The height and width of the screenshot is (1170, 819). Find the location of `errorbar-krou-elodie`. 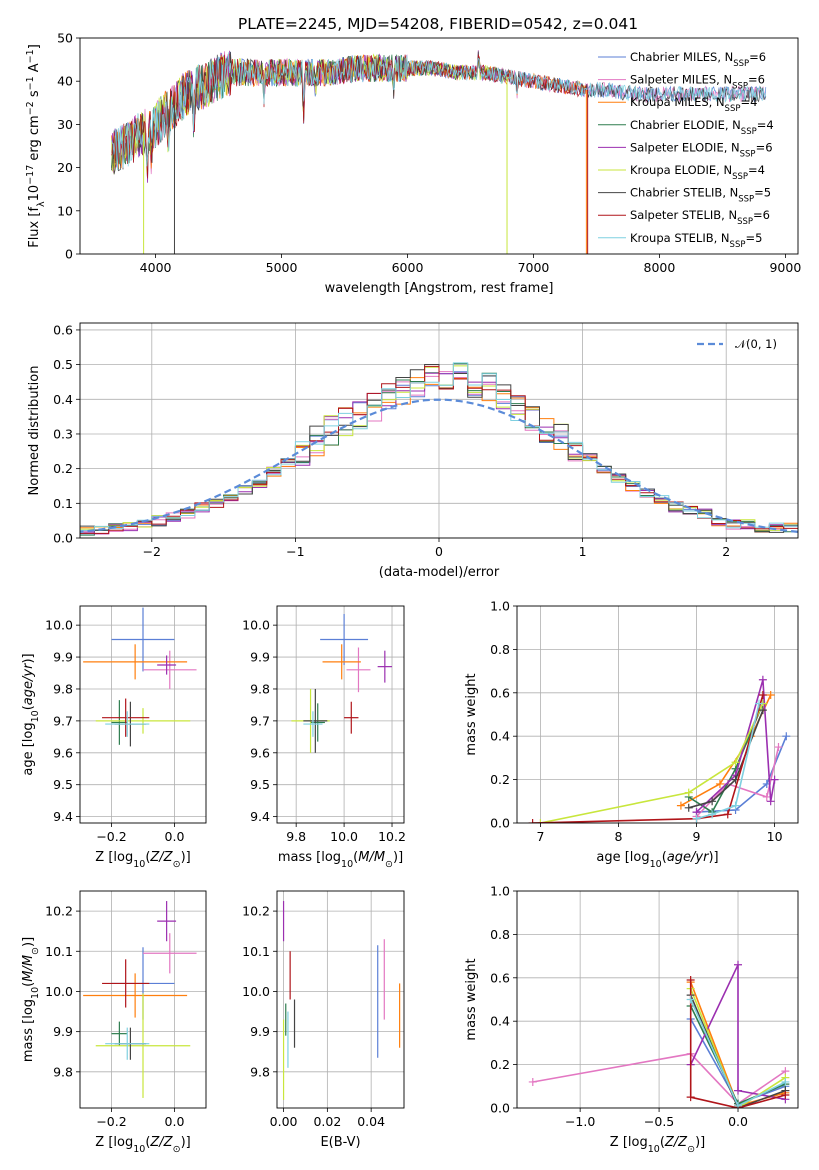

errorbar-krou-elodie is located at coordinates (143, 721).